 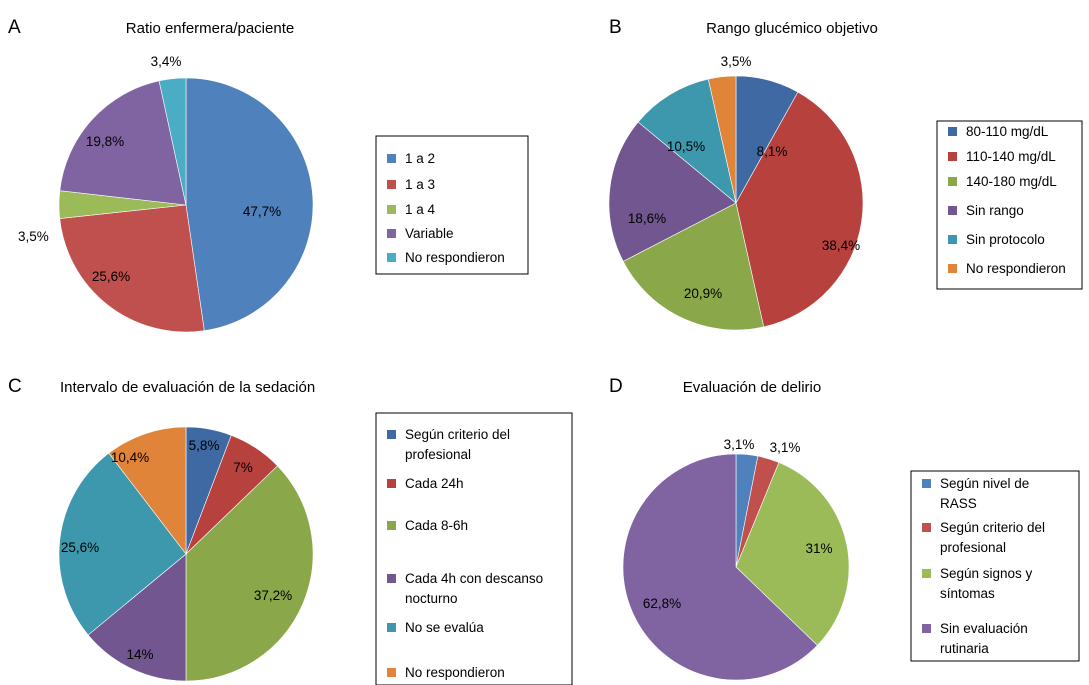 I want to click on legend-label: Cada 24h, so click(x=434, y=483).